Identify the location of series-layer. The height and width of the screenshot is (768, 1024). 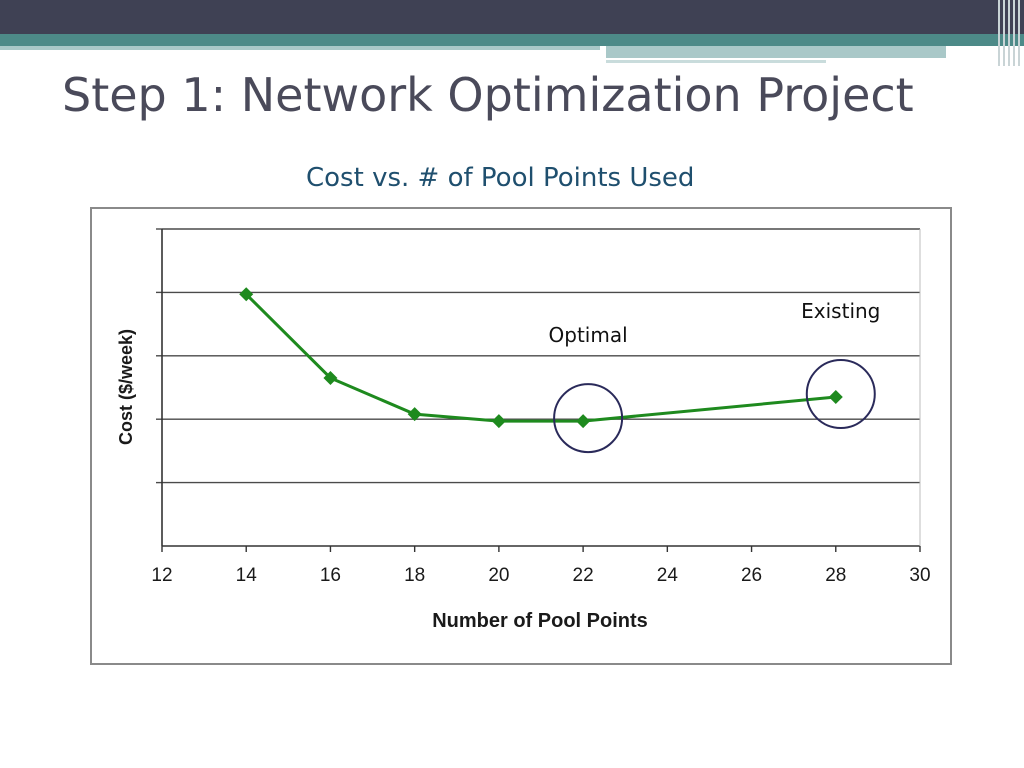
(541, 358).